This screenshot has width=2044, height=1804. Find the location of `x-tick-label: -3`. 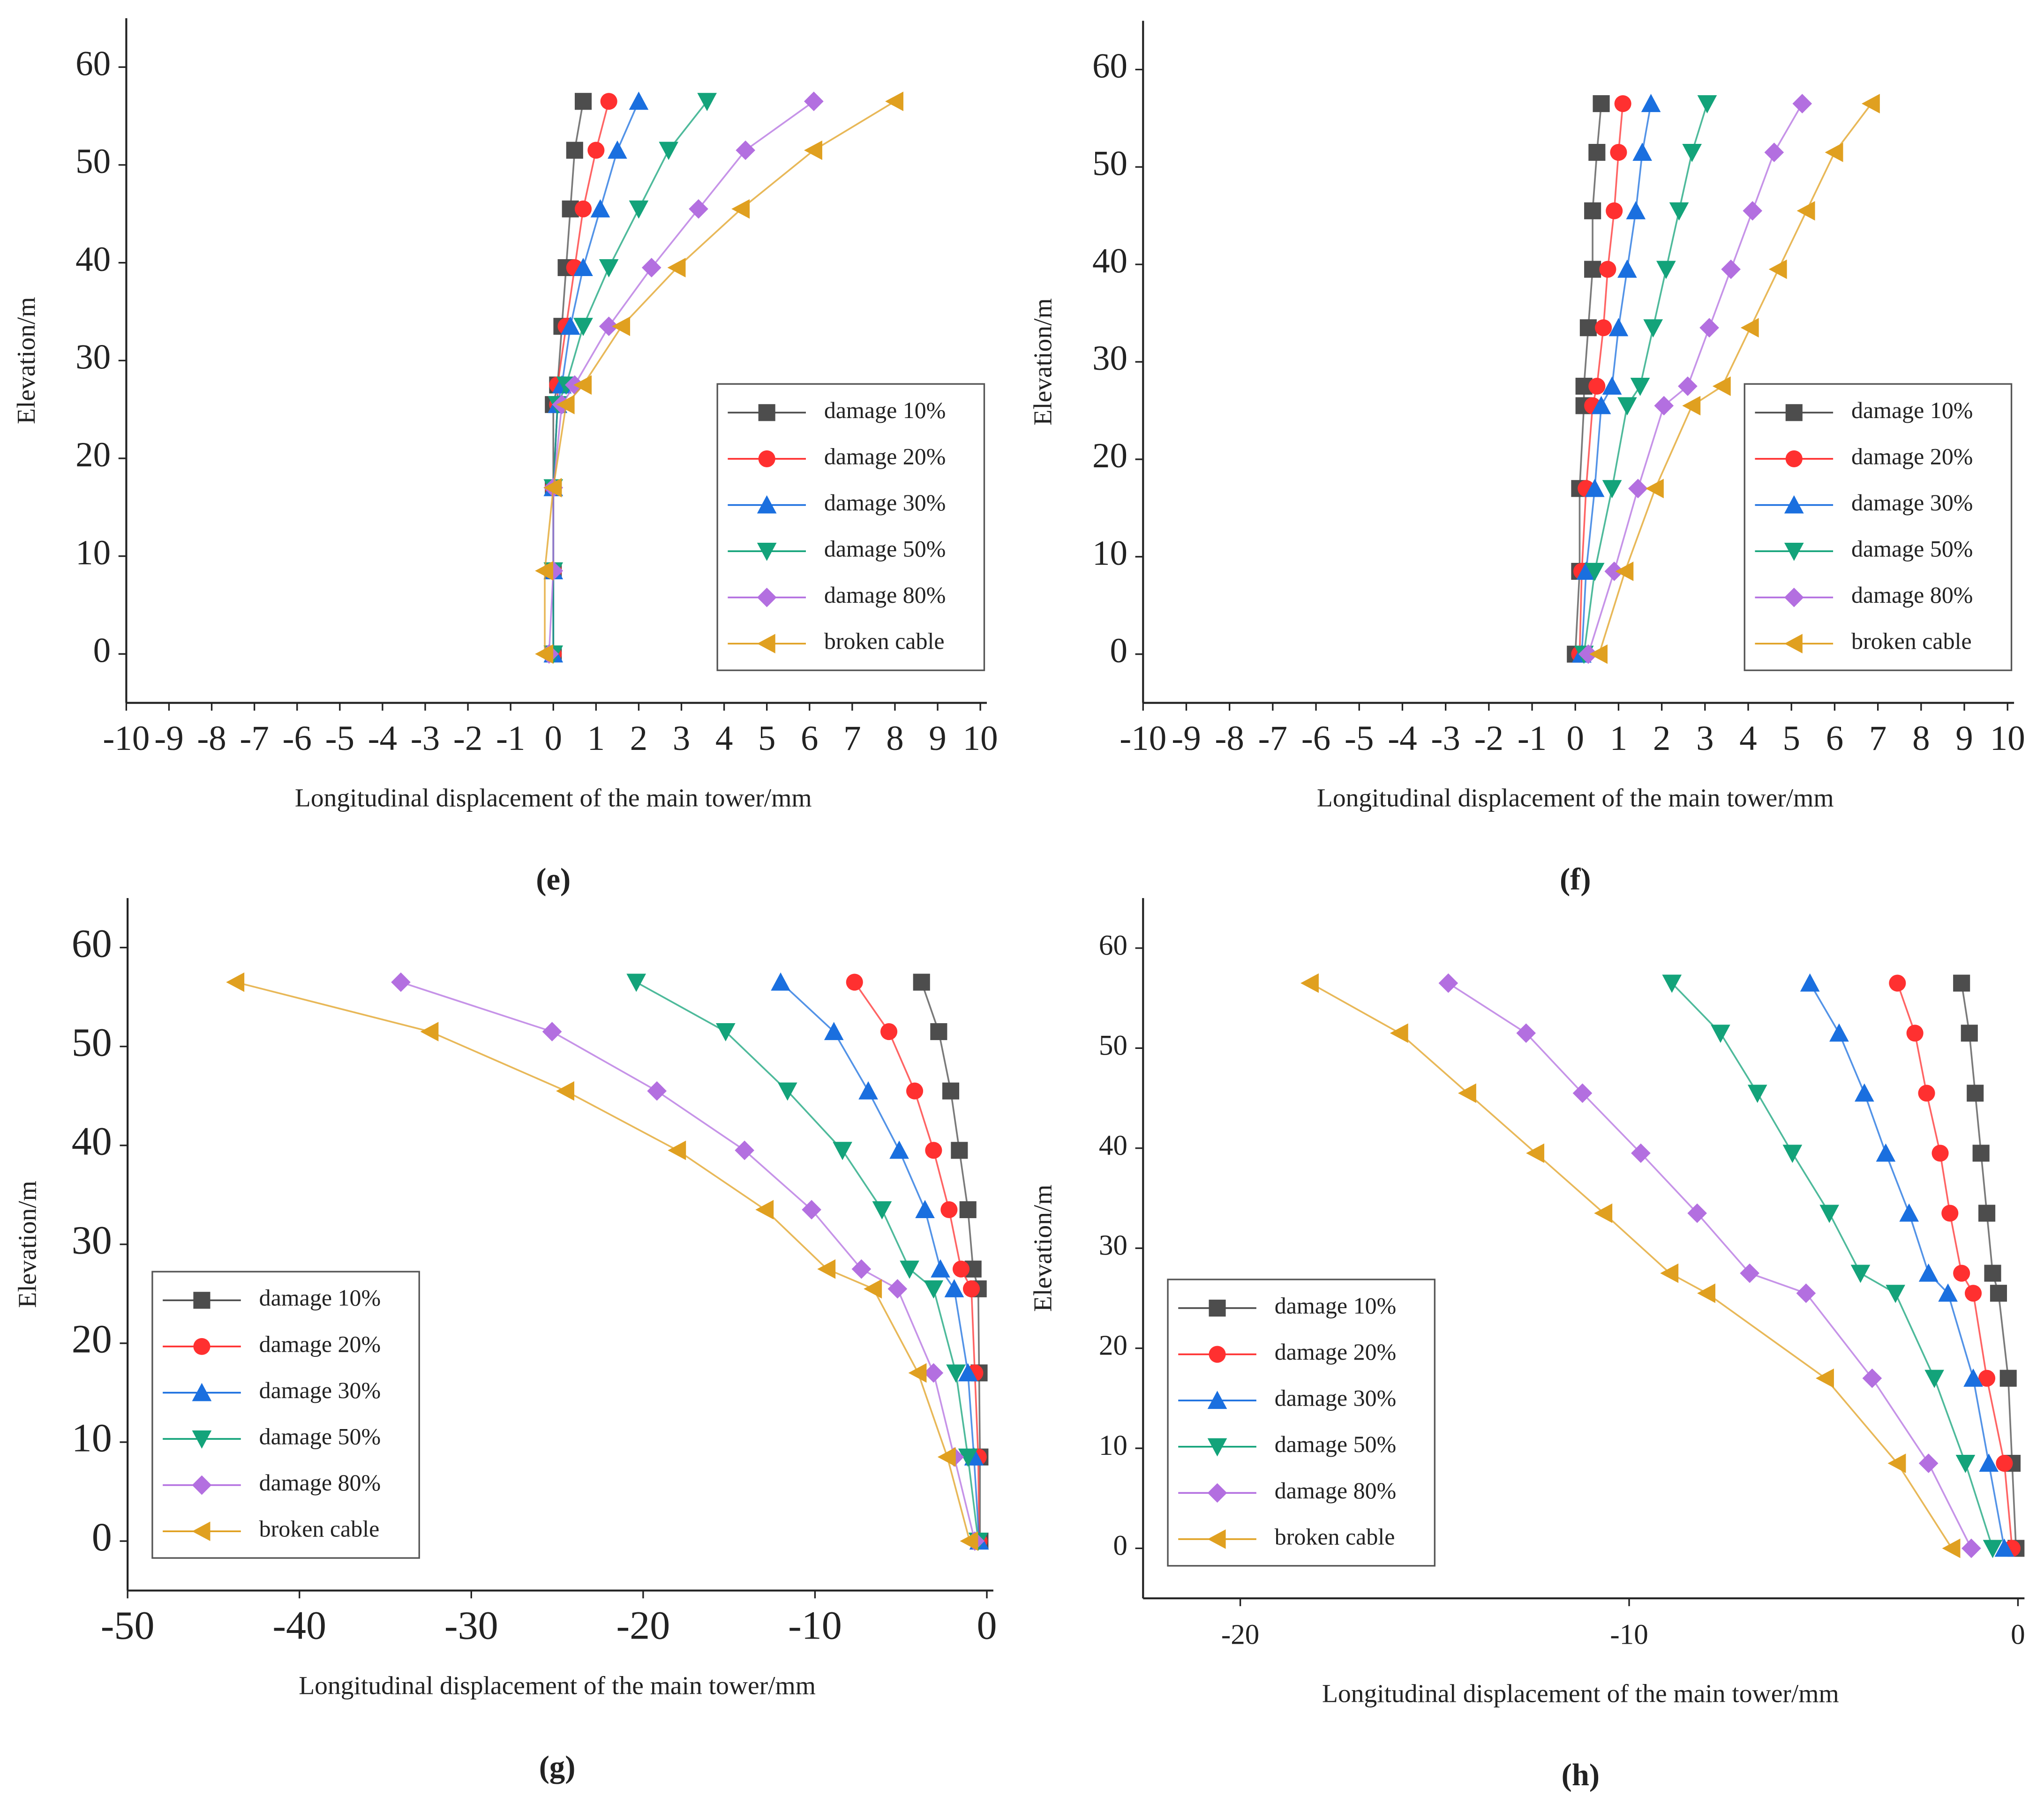

x-tick-label: -3 is located at coordinates (425, 738).